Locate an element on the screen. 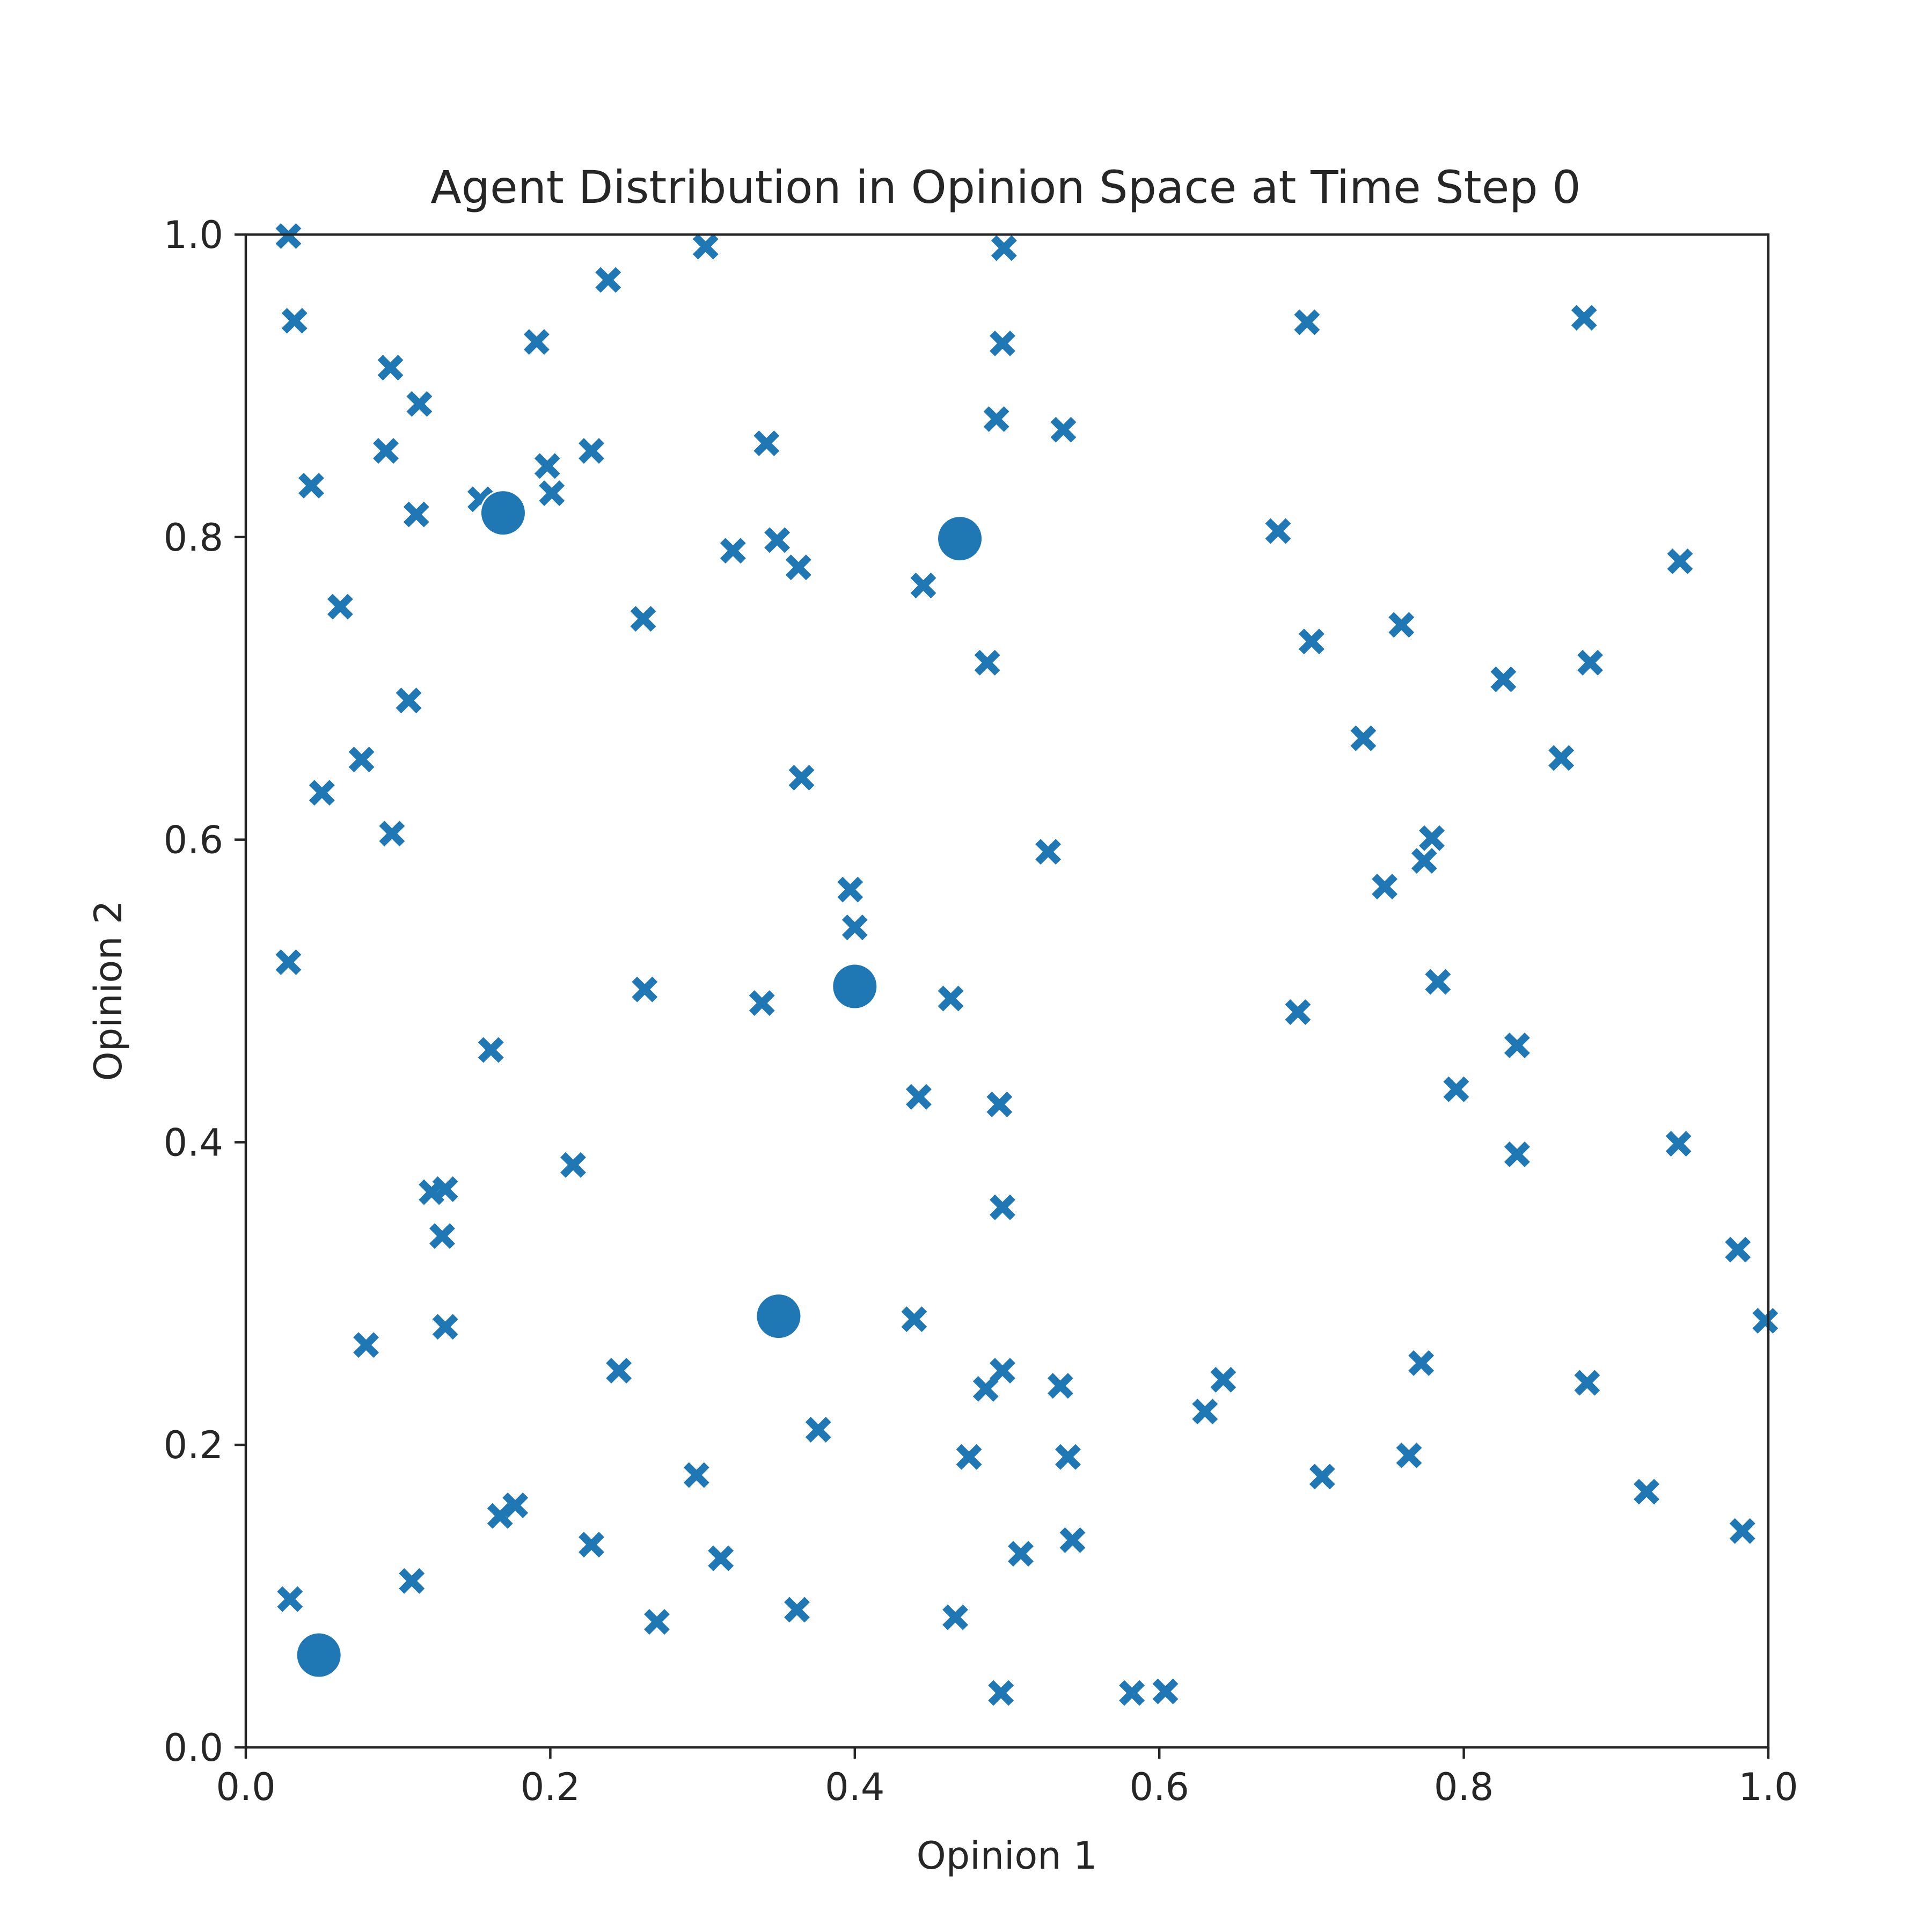  y-tick-label: 0.2 is located at coordinates (193, 1445).